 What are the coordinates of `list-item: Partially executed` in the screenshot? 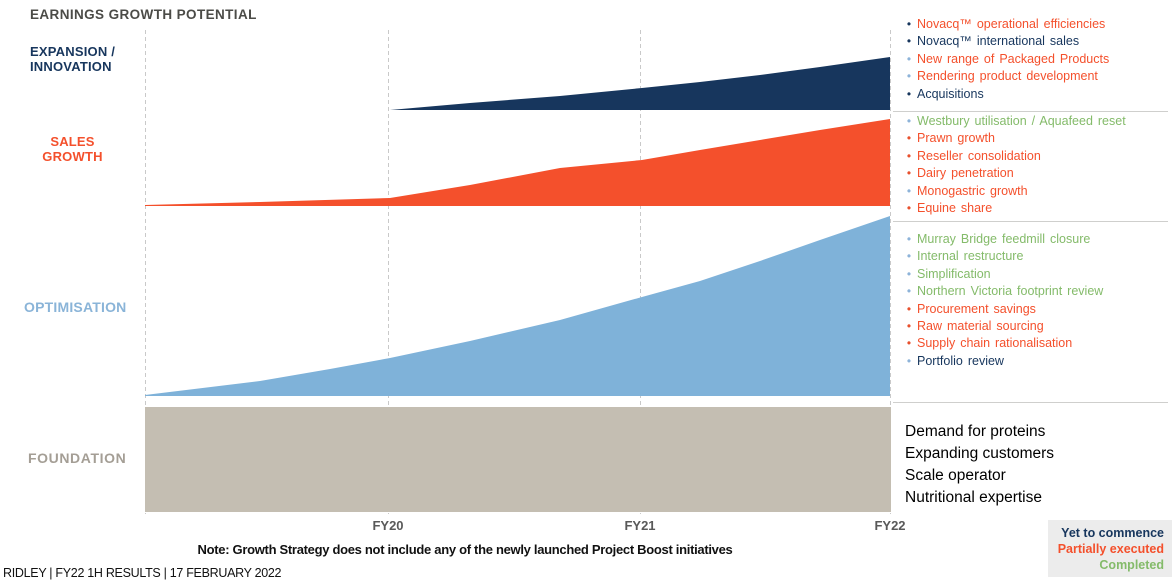 It's located at (1106, 549).